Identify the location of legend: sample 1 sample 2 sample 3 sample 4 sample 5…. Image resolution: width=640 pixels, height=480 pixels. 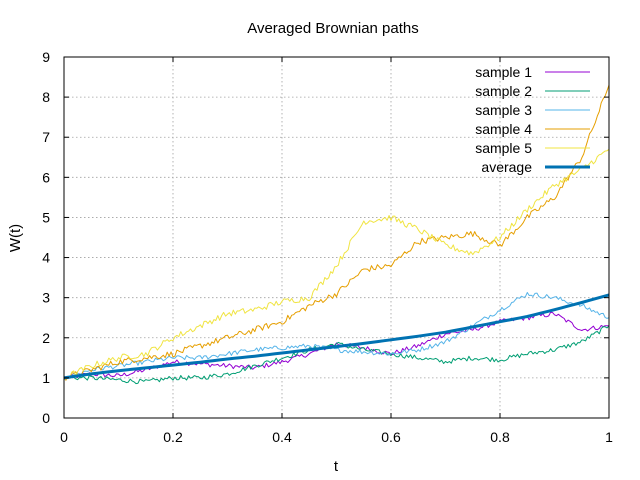
(532, 119).